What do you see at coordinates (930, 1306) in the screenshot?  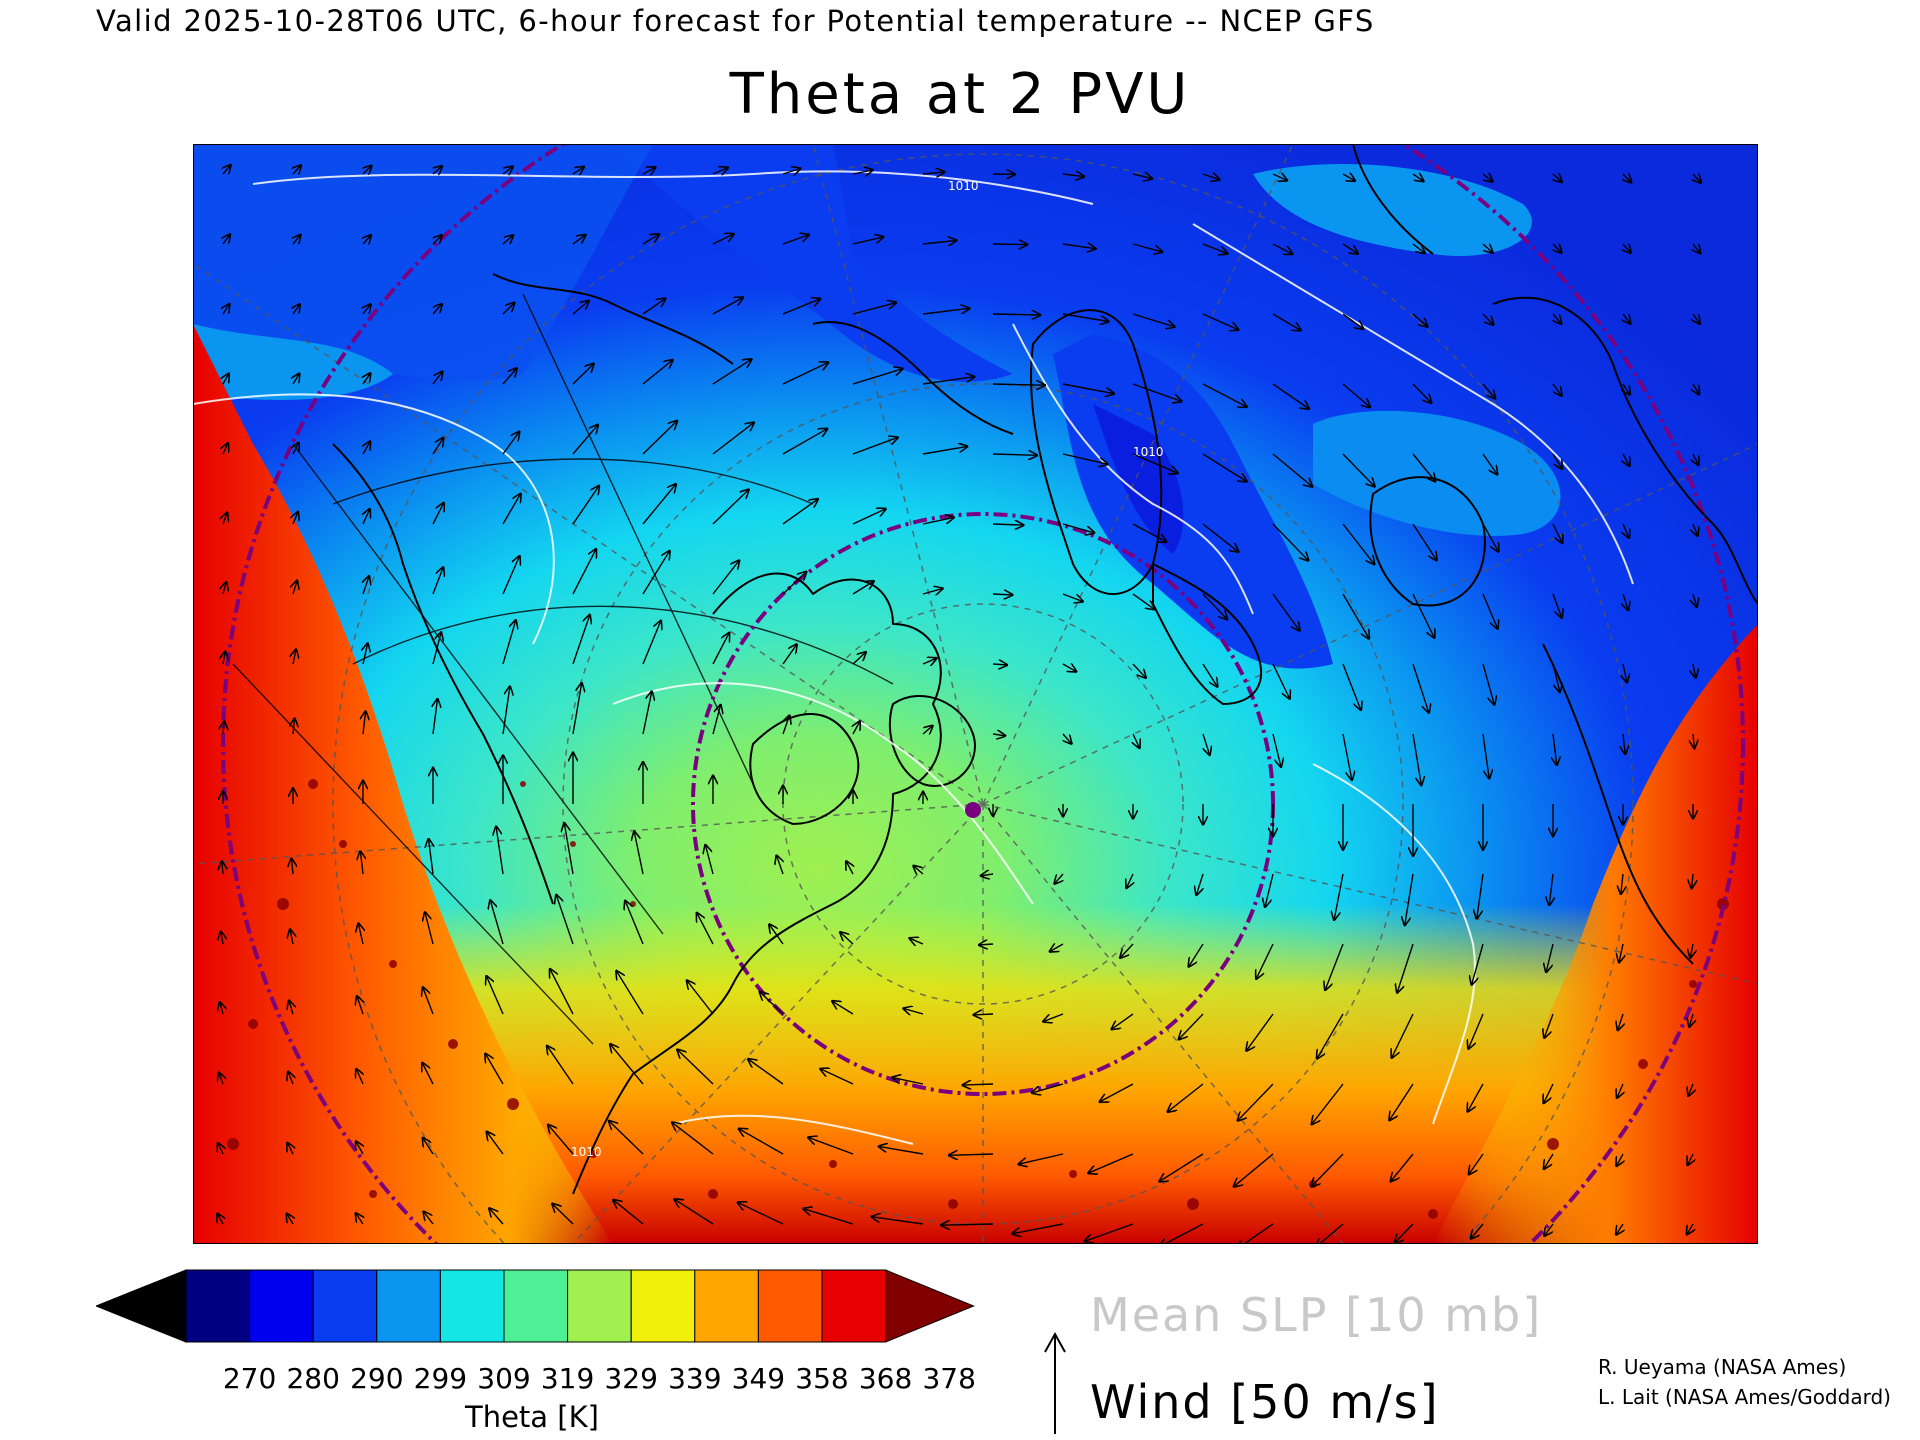 I see `colorbar-over-triangle` at bounding box center [930, 1306].